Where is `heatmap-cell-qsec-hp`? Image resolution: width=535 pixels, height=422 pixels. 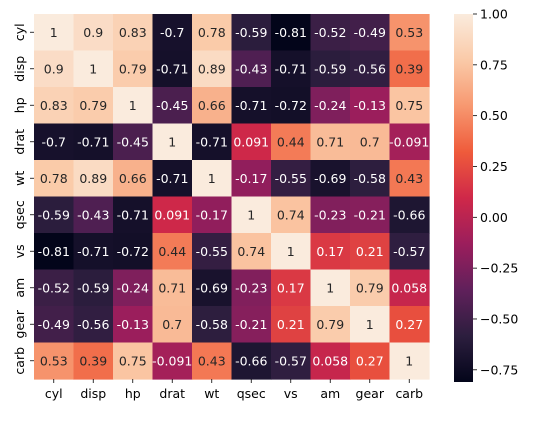
heatmap-cell-qsec-hp is located at coordinates (133, 215).